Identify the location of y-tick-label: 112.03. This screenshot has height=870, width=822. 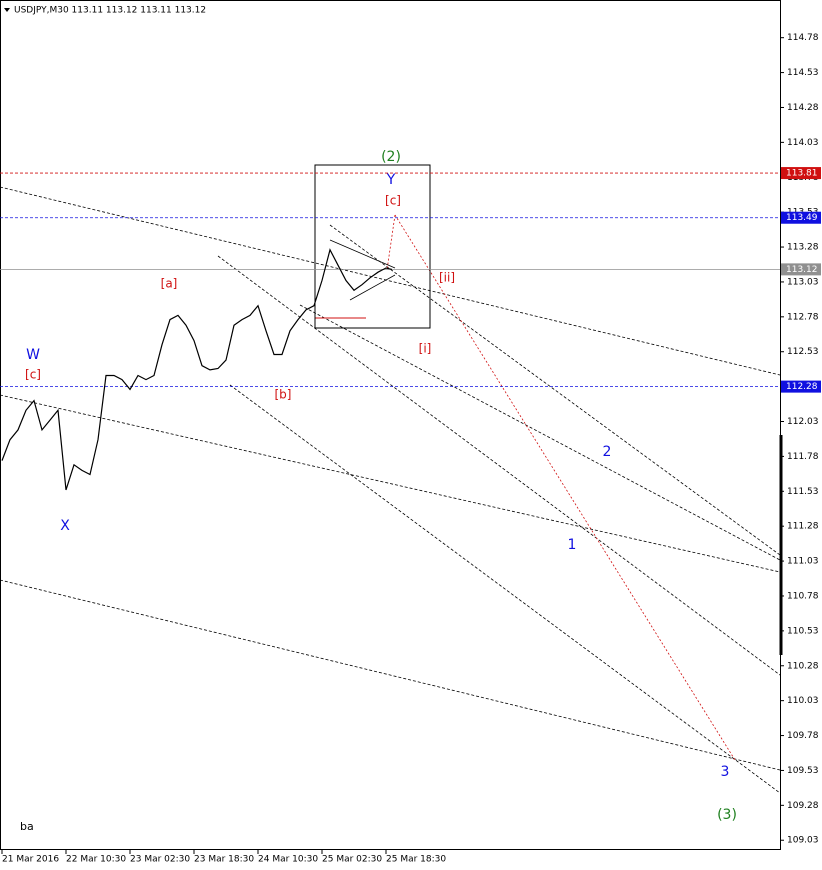
(803, 422).